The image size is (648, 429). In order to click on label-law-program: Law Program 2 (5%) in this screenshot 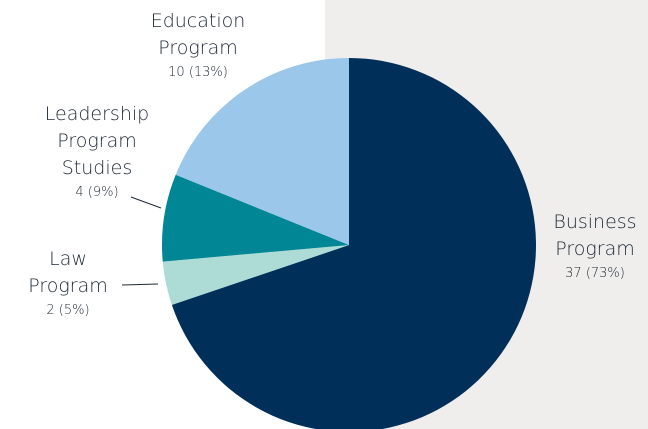, I will do `click(93, 283)`.